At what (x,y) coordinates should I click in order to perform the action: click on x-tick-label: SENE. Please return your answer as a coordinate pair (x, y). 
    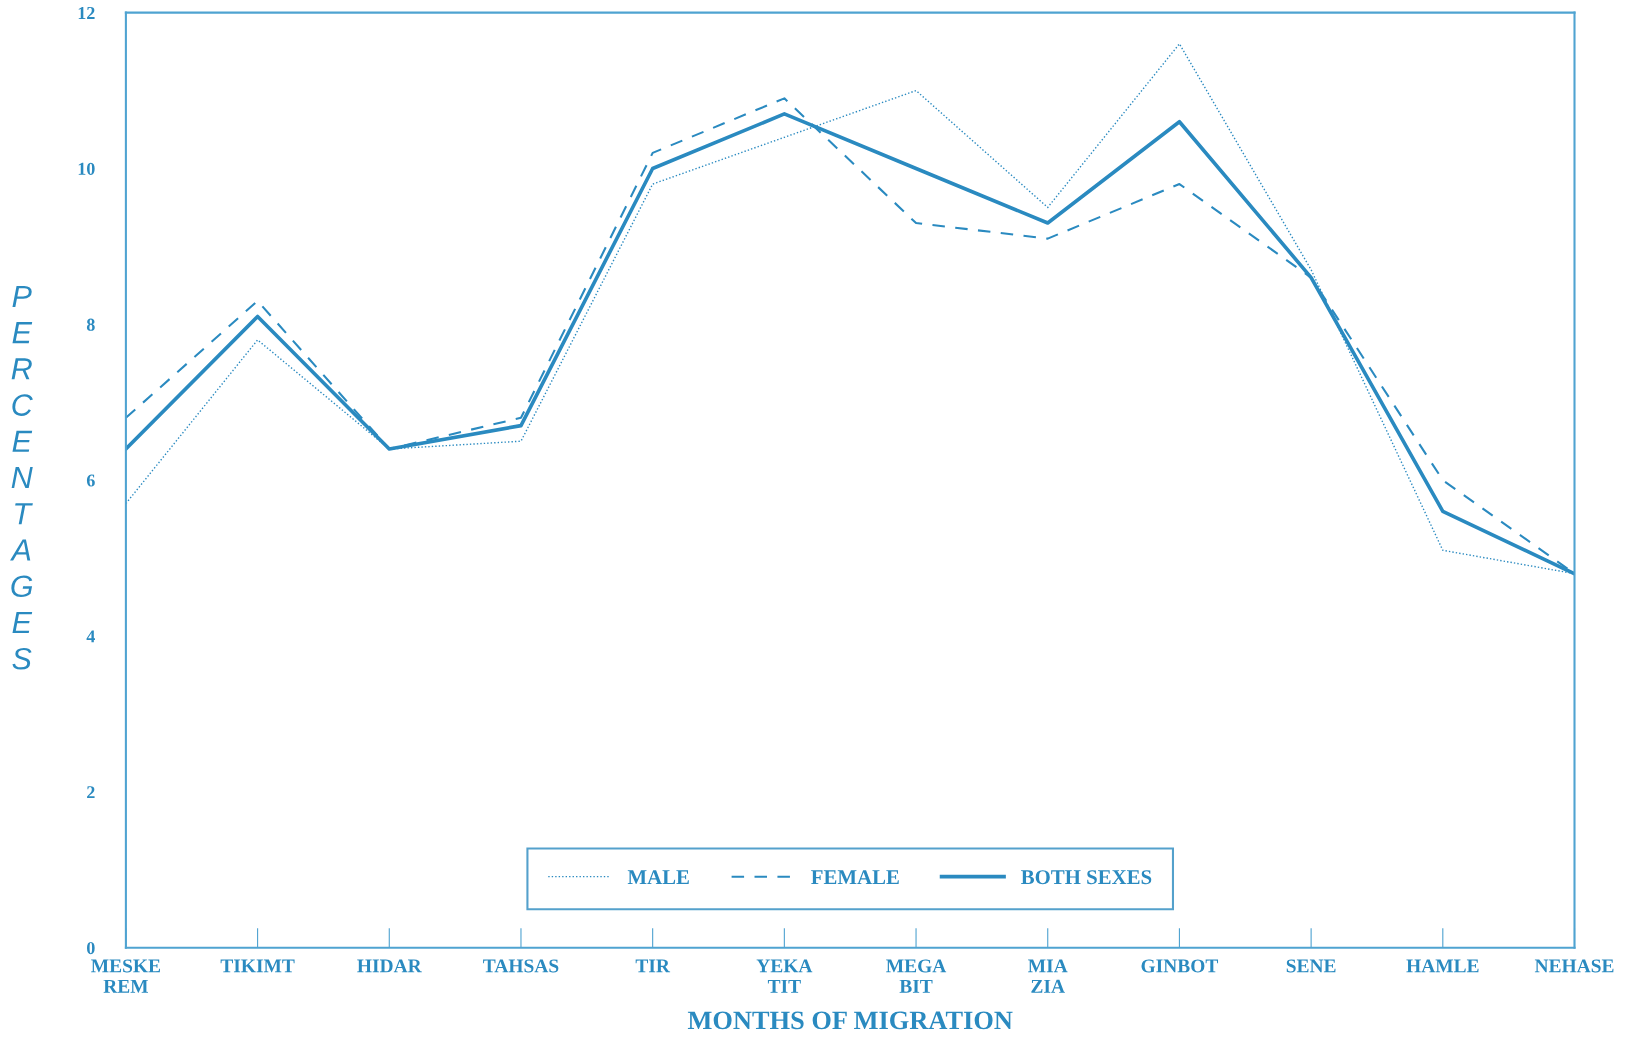
    Looking at the image, I should click on (1311, 966).